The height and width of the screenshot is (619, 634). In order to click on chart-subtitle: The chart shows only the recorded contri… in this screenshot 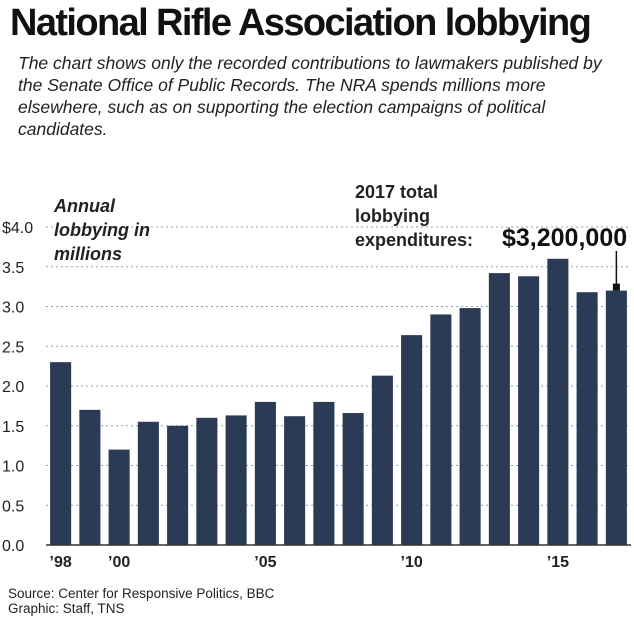, I will do `click(310, 96)`.